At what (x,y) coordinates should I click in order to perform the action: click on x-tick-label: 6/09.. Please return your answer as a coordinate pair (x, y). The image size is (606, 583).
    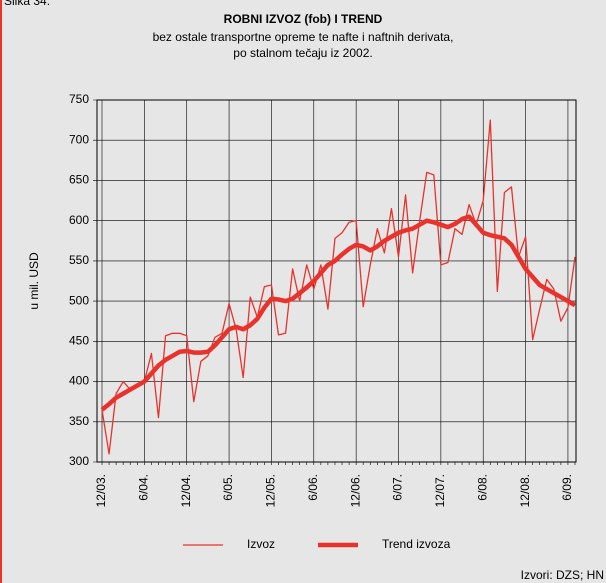
    Looking at the image, I should click on (567, 487).